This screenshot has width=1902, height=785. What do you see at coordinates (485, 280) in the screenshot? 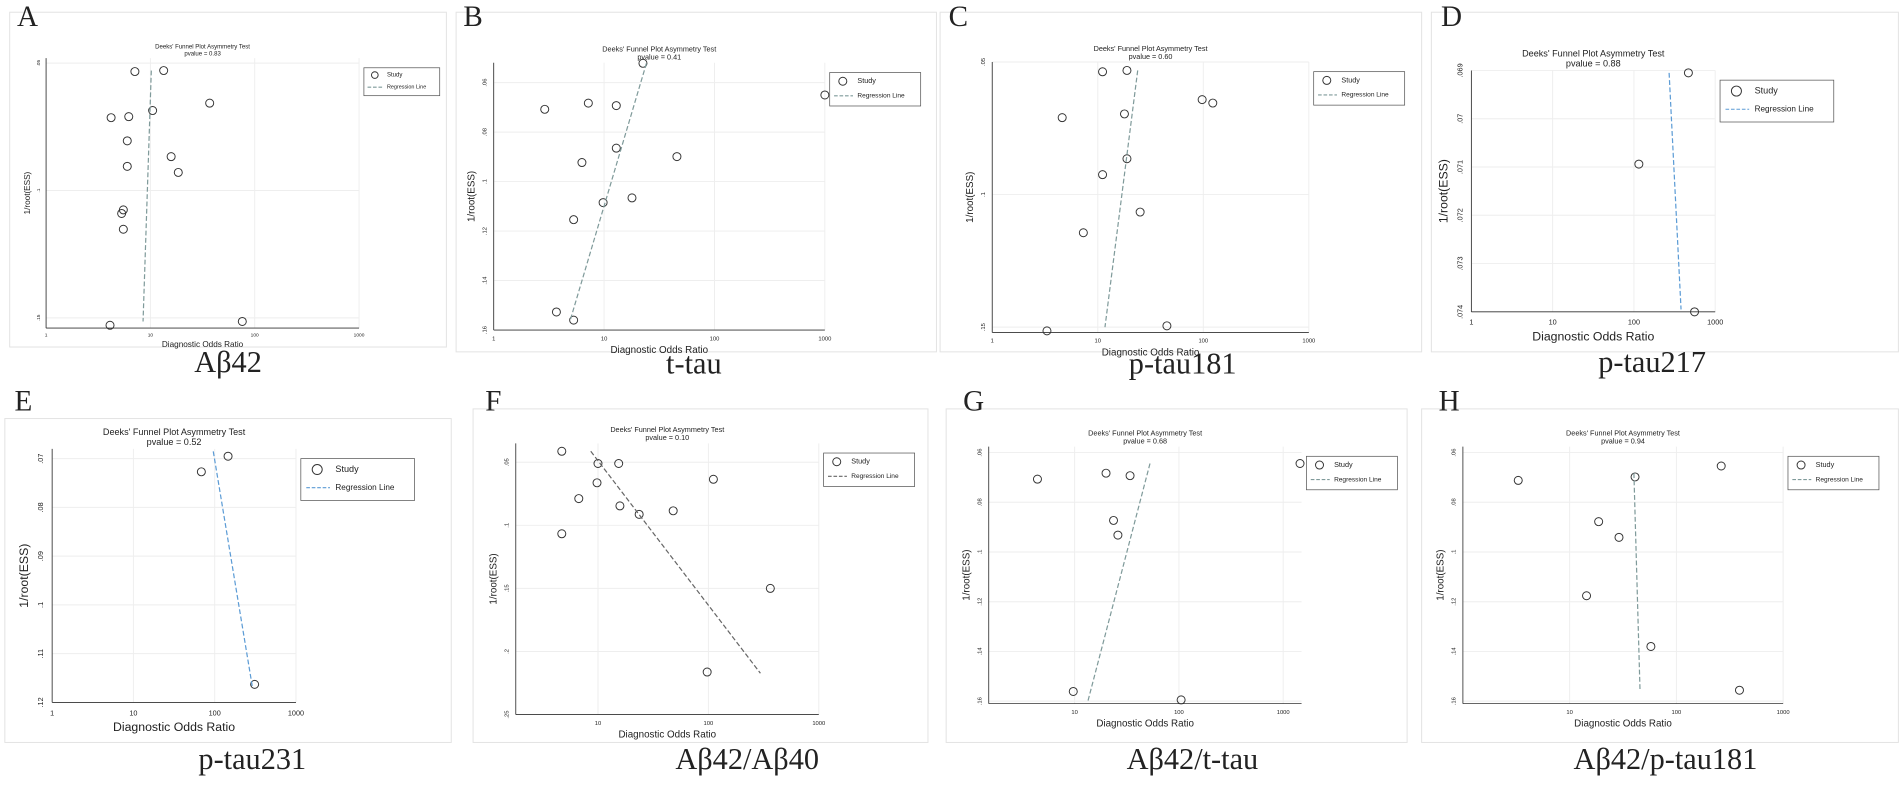
I see `y-tick-label: .14` at bounding box center [485, 280].